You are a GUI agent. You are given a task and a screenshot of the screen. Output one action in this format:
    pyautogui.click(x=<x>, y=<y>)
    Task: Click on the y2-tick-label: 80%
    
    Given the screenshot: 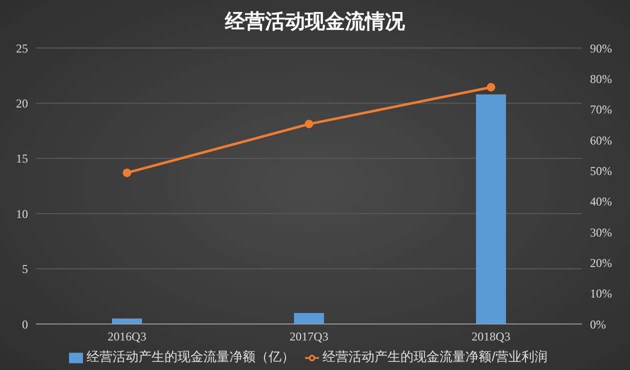 What is the action you would take?
    pyautogui.click(x=601, y=79)
    